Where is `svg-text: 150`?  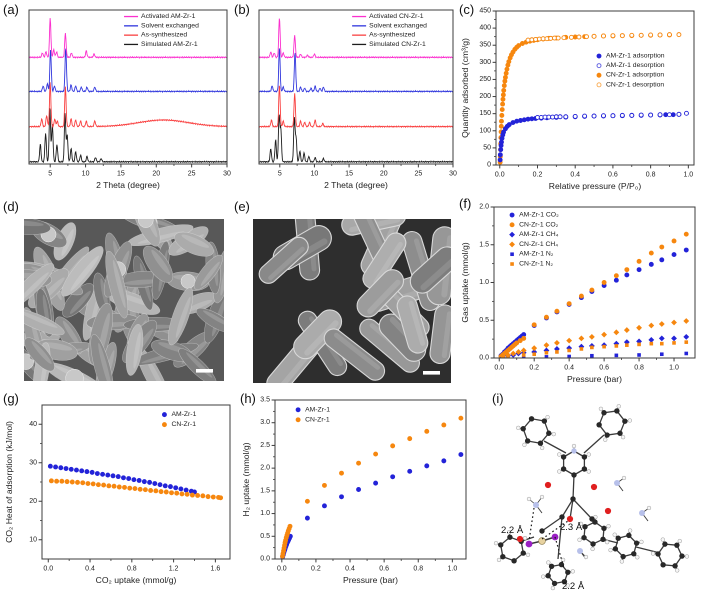
svg-text: 150 is located at coordinates (485, 113).